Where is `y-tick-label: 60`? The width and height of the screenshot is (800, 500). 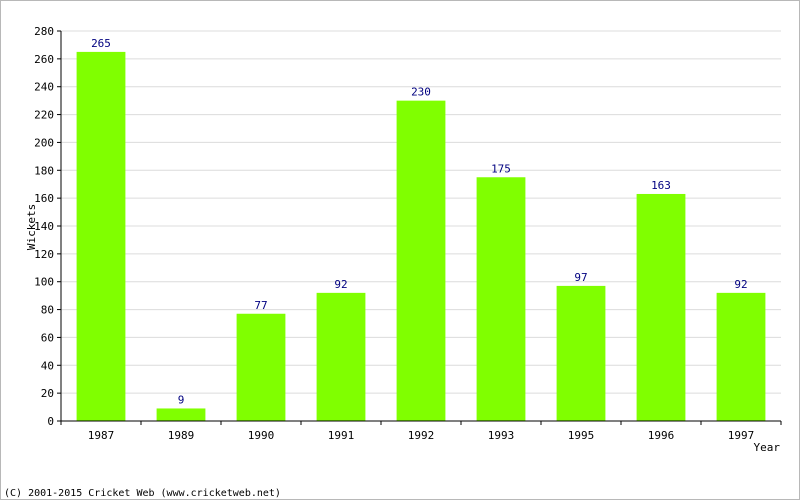
y-tick-label: 60 is located at coordinates (47, 337).